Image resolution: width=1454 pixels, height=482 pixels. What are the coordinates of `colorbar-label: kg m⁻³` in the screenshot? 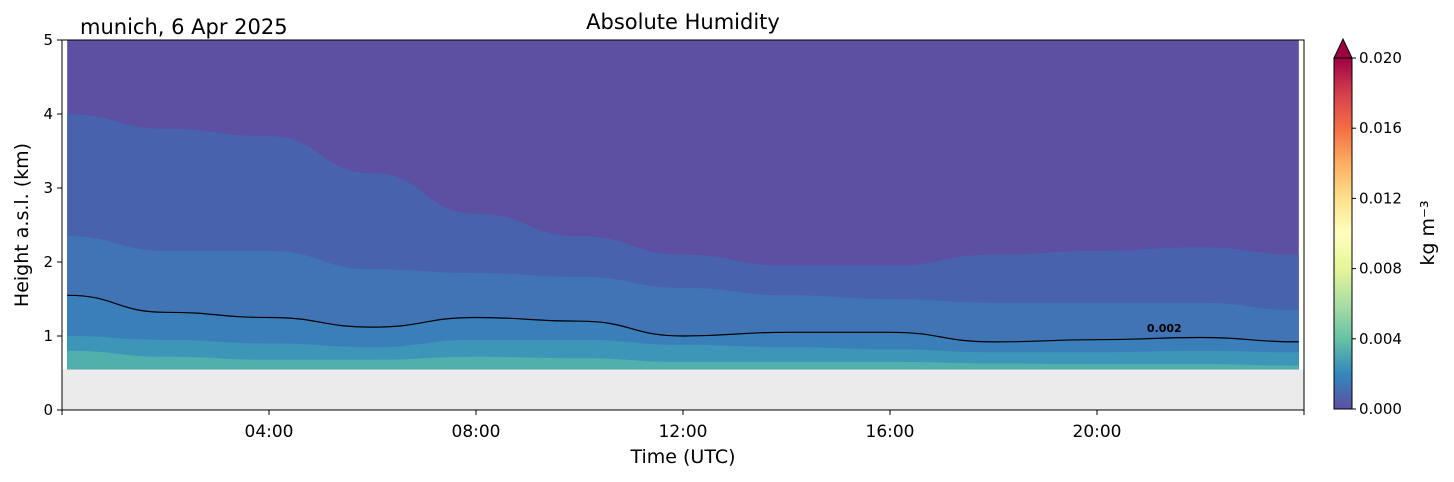 It's located at (1428, 232).